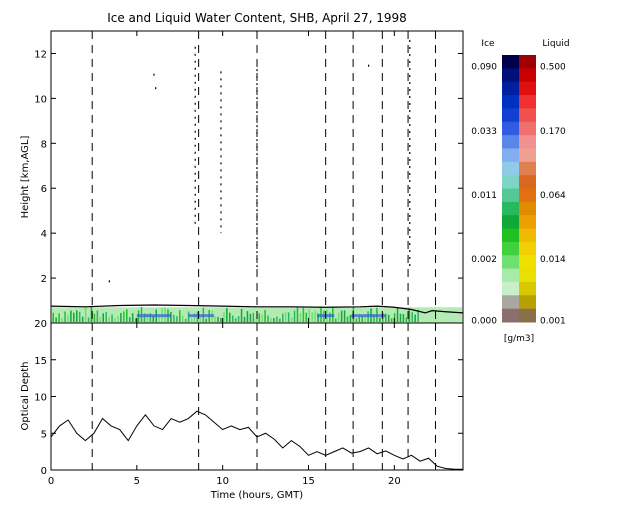 The image size is (640, 512). Describe the element at coordinates (553, 68) in the screenshot. I see `liquid-colorbar-tick-label: 0.500` at that location.